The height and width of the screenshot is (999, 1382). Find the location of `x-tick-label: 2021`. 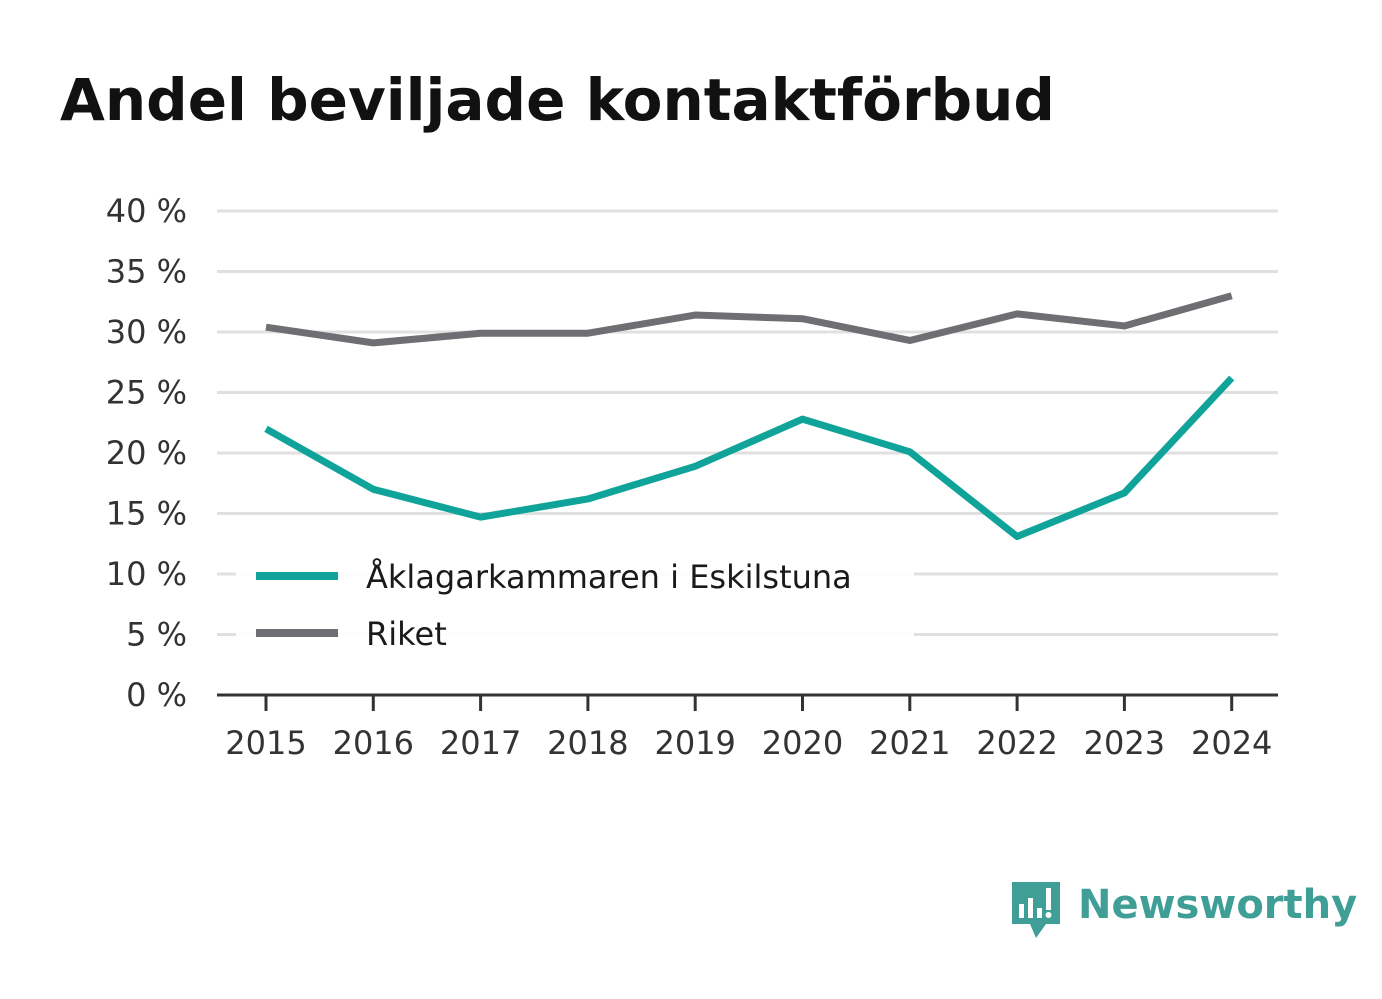

x-tick-label: 2021 is located at coordinates (909, 743).